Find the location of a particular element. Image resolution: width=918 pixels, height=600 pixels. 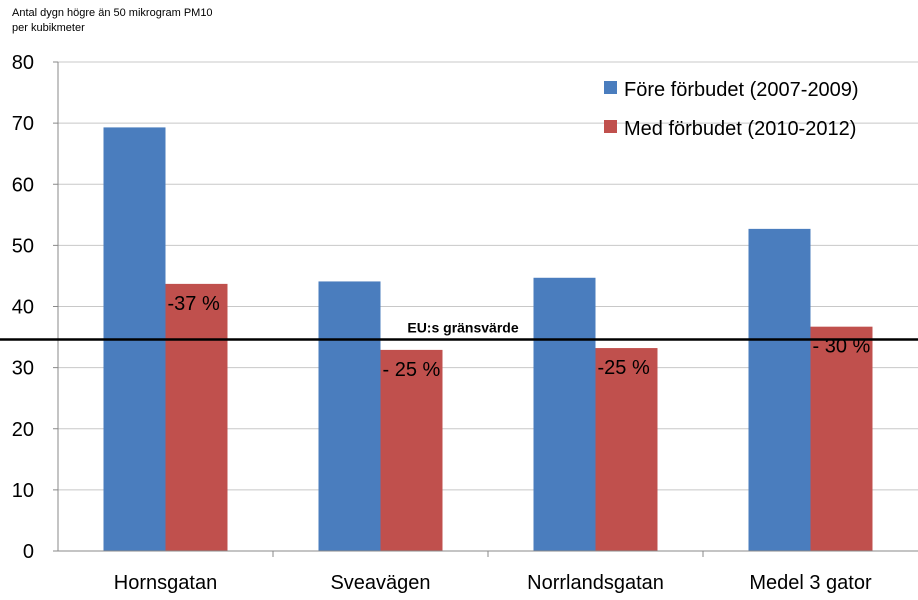

legend-label: Med förbudet (2010-2012) is located at coordinates (740, 129).